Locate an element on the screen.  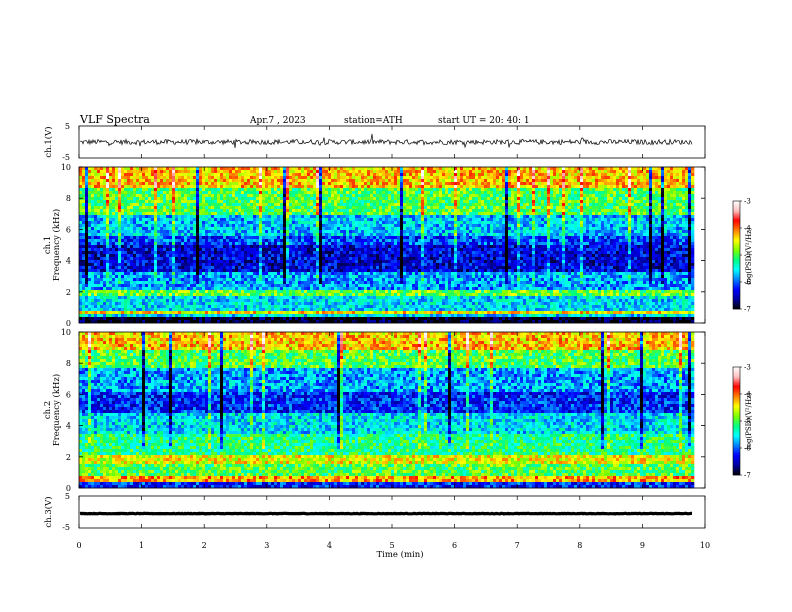
spec1-ytick-label: 10 is located at coordinates (66, 167).